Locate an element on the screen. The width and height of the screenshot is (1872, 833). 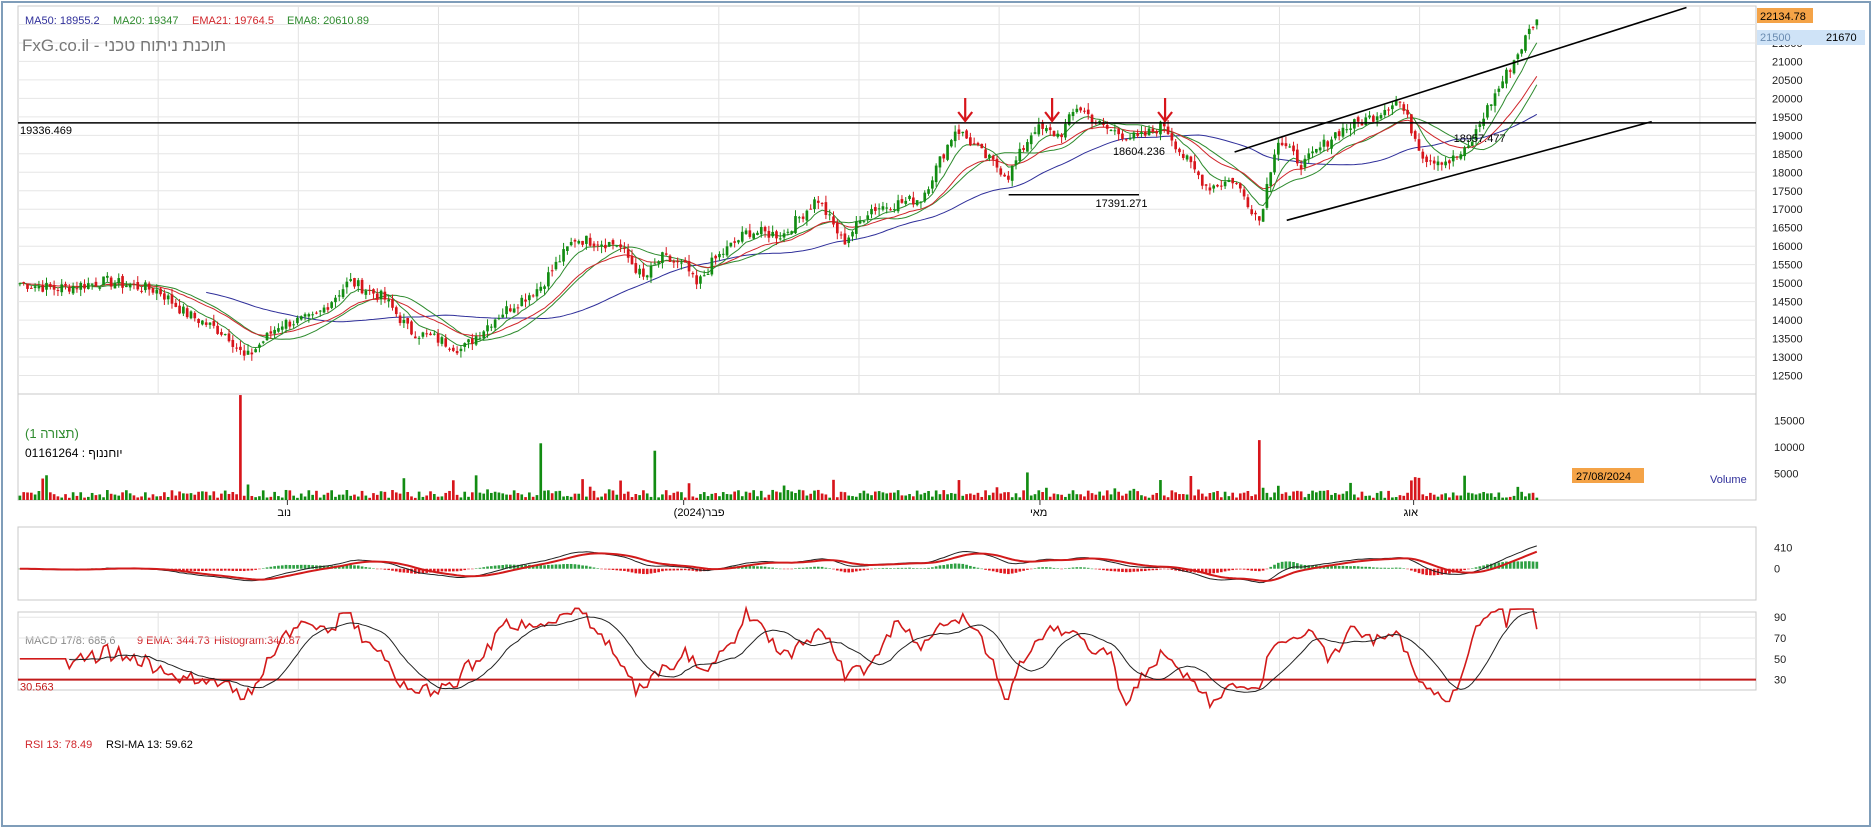
ma20-legend: MA20: 19347 is located at coordinates (145, 21).